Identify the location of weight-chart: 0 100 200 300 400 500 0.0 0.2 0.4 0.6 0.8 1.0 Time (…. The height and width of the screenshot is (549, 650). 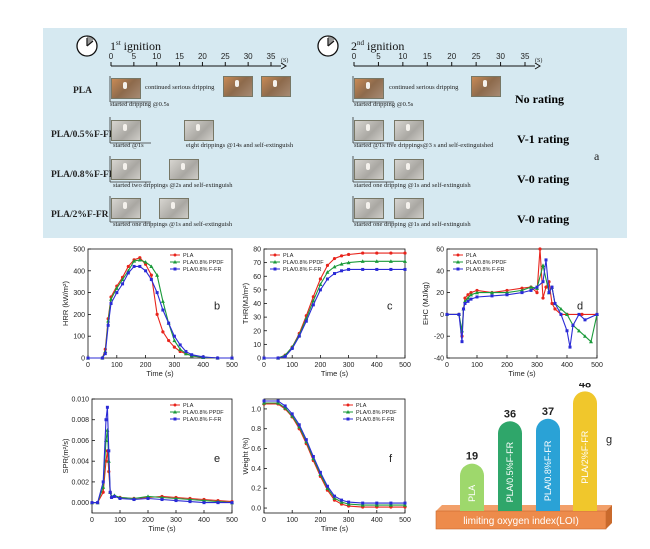
(326, 465).